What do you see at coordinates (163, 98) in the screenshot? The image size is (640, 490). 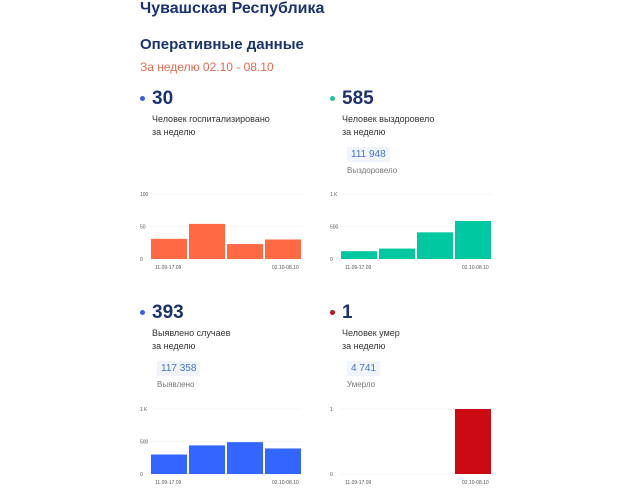 I see `card-value: 30` at bounding box center [163, 98].